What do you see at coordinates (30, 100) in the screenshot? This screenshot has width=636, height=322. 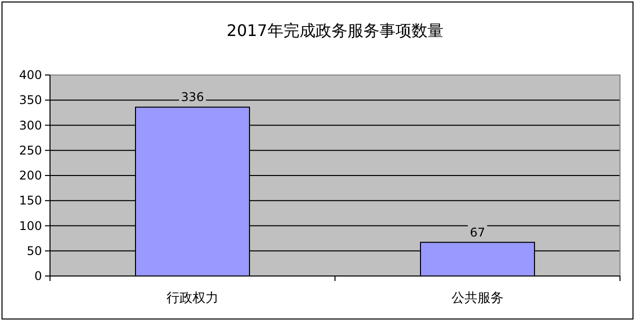 I see `y-tick-label: 350` at bounding box center [30, 100].